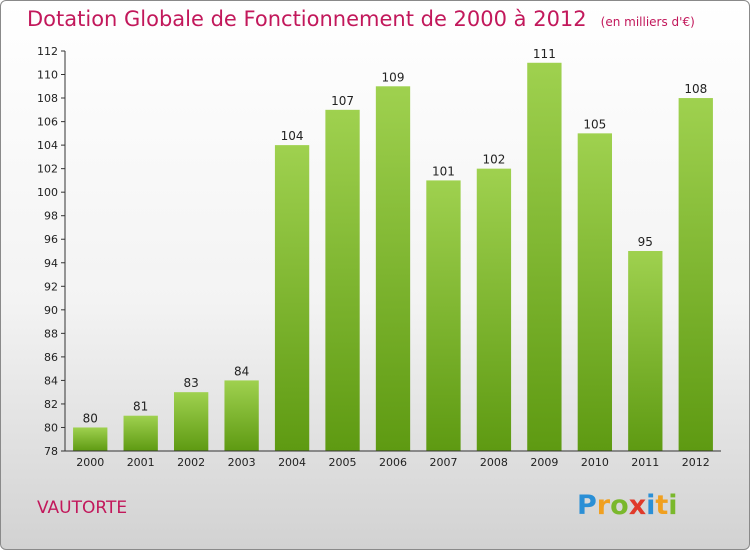 Image resolution: width=750 pixels, height=550 pixels. I want to click on y-tick-label: 108, so click(47, 98).